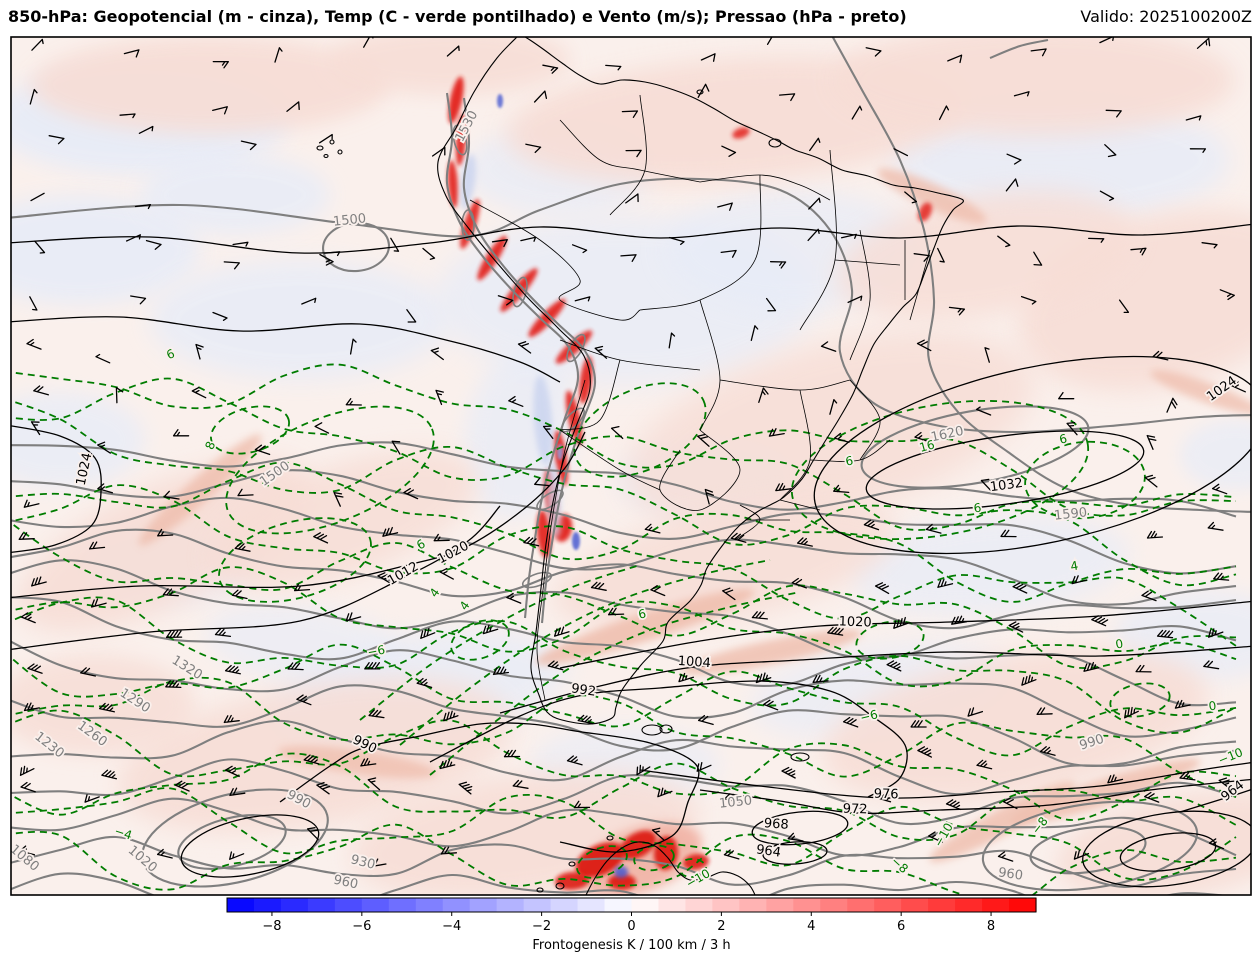  Describe the element at coordinates (361, 926) in the screenshot. I see `colorbar-tick-label: −6` at that location.